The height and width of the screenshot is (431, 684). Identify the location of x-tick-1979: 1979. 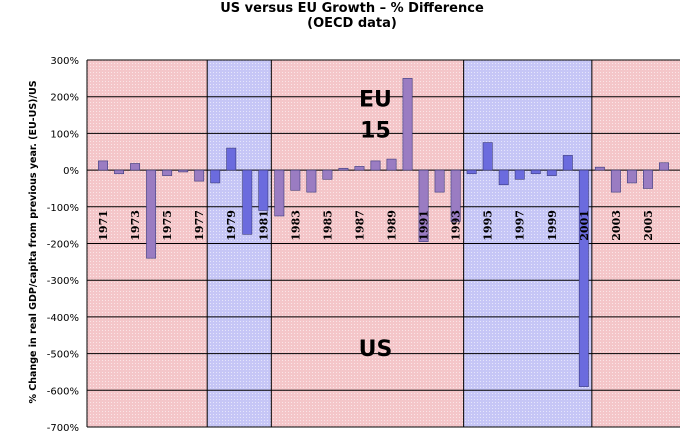
(231, 225).